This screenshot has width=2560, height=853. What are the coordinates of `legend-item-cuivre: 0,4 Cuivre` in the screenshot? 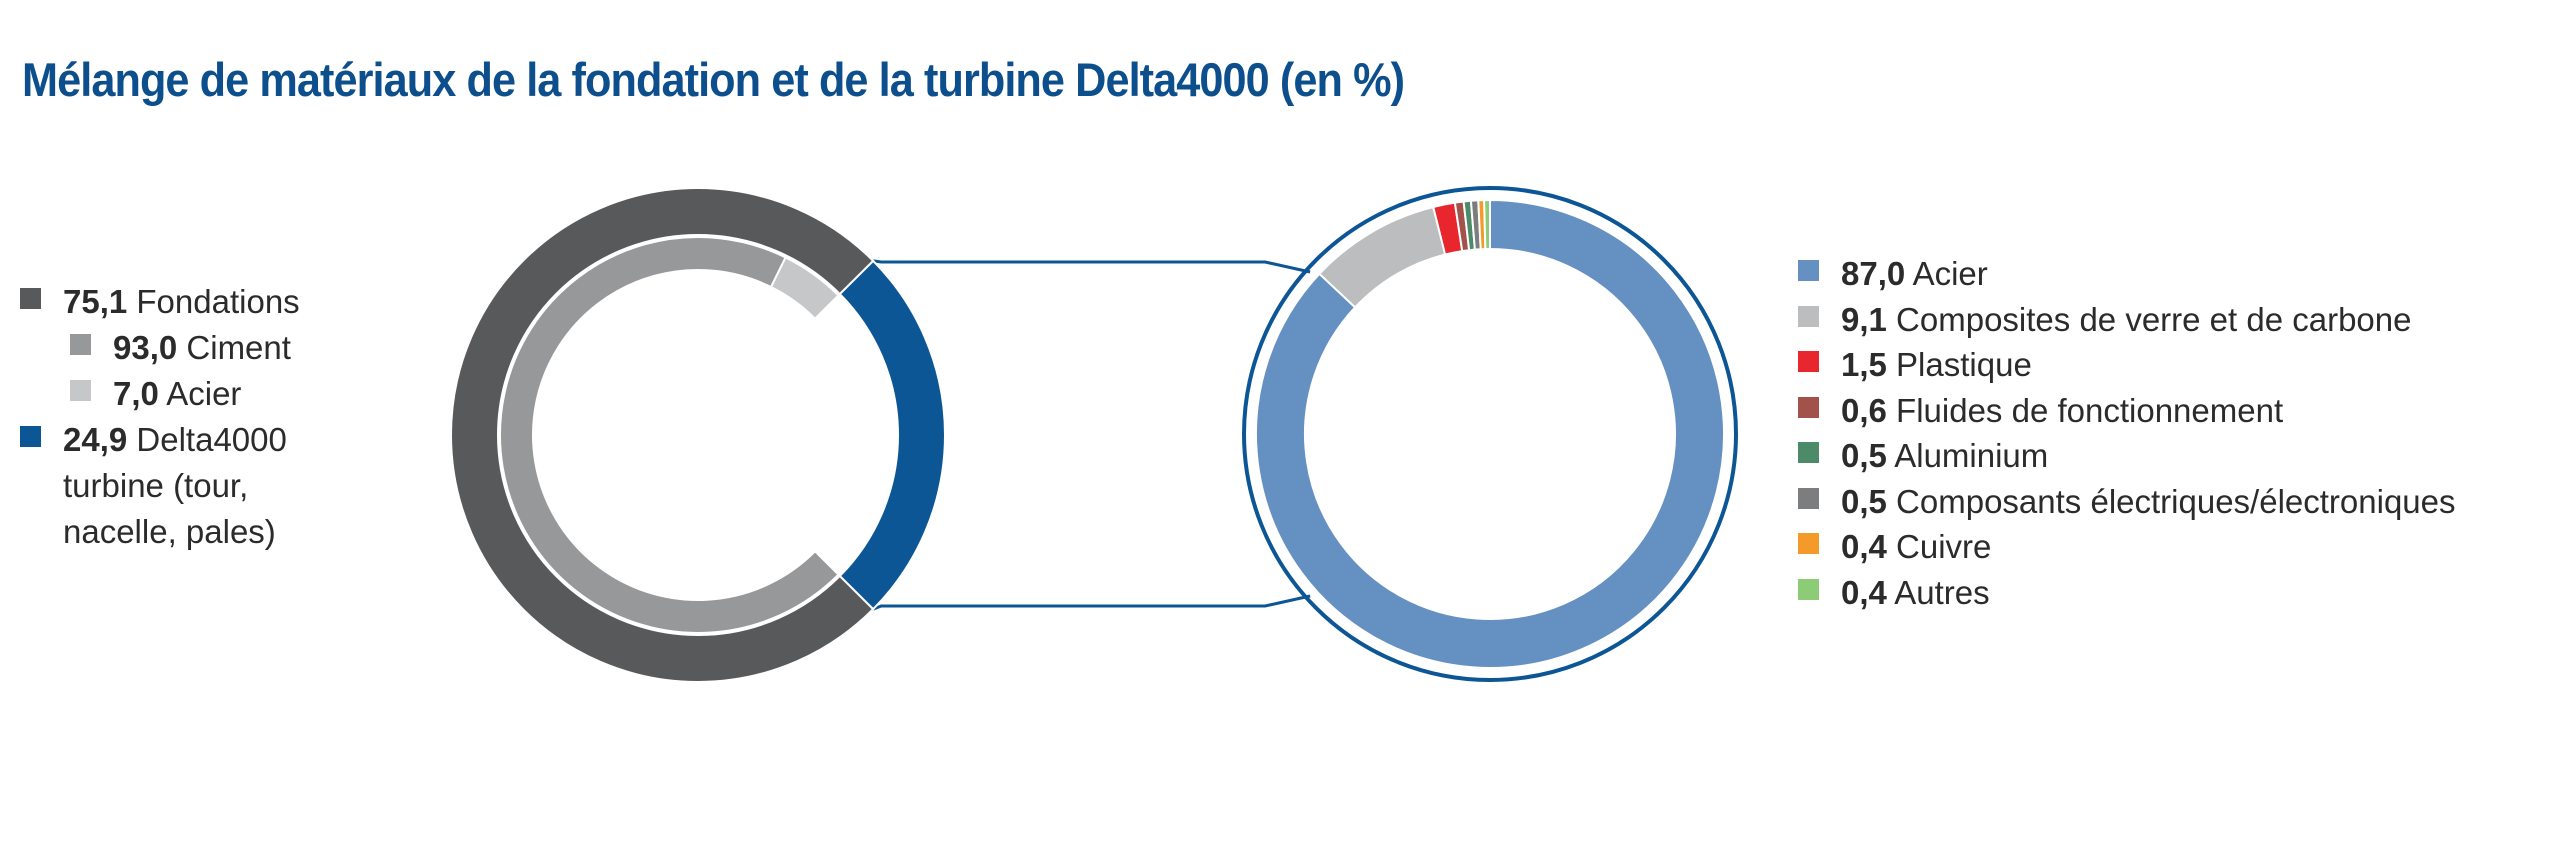 It's located at (1894, 547).